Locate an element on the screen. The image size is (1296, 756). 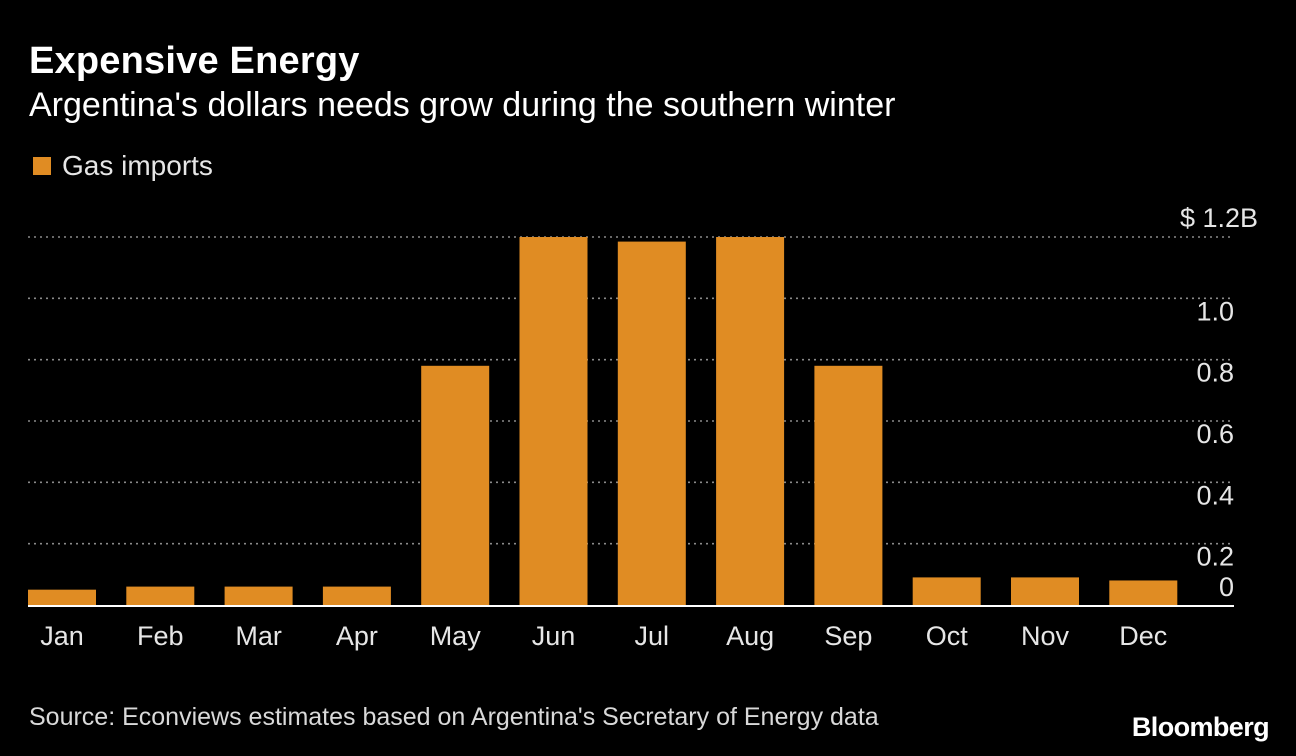
legend-label: Gas imports is located at coordinates (137, 165).